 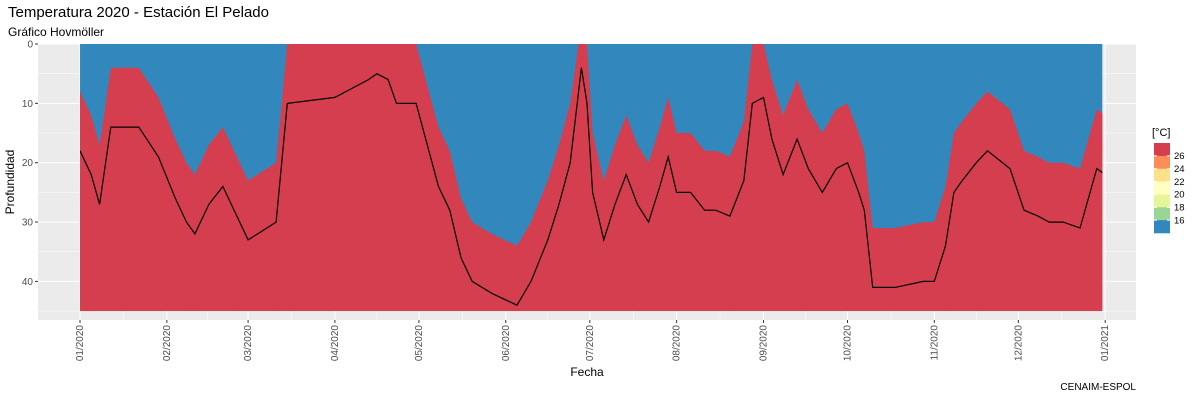 I want to click on legend-title: [°C], so click(x=1161, y=133).